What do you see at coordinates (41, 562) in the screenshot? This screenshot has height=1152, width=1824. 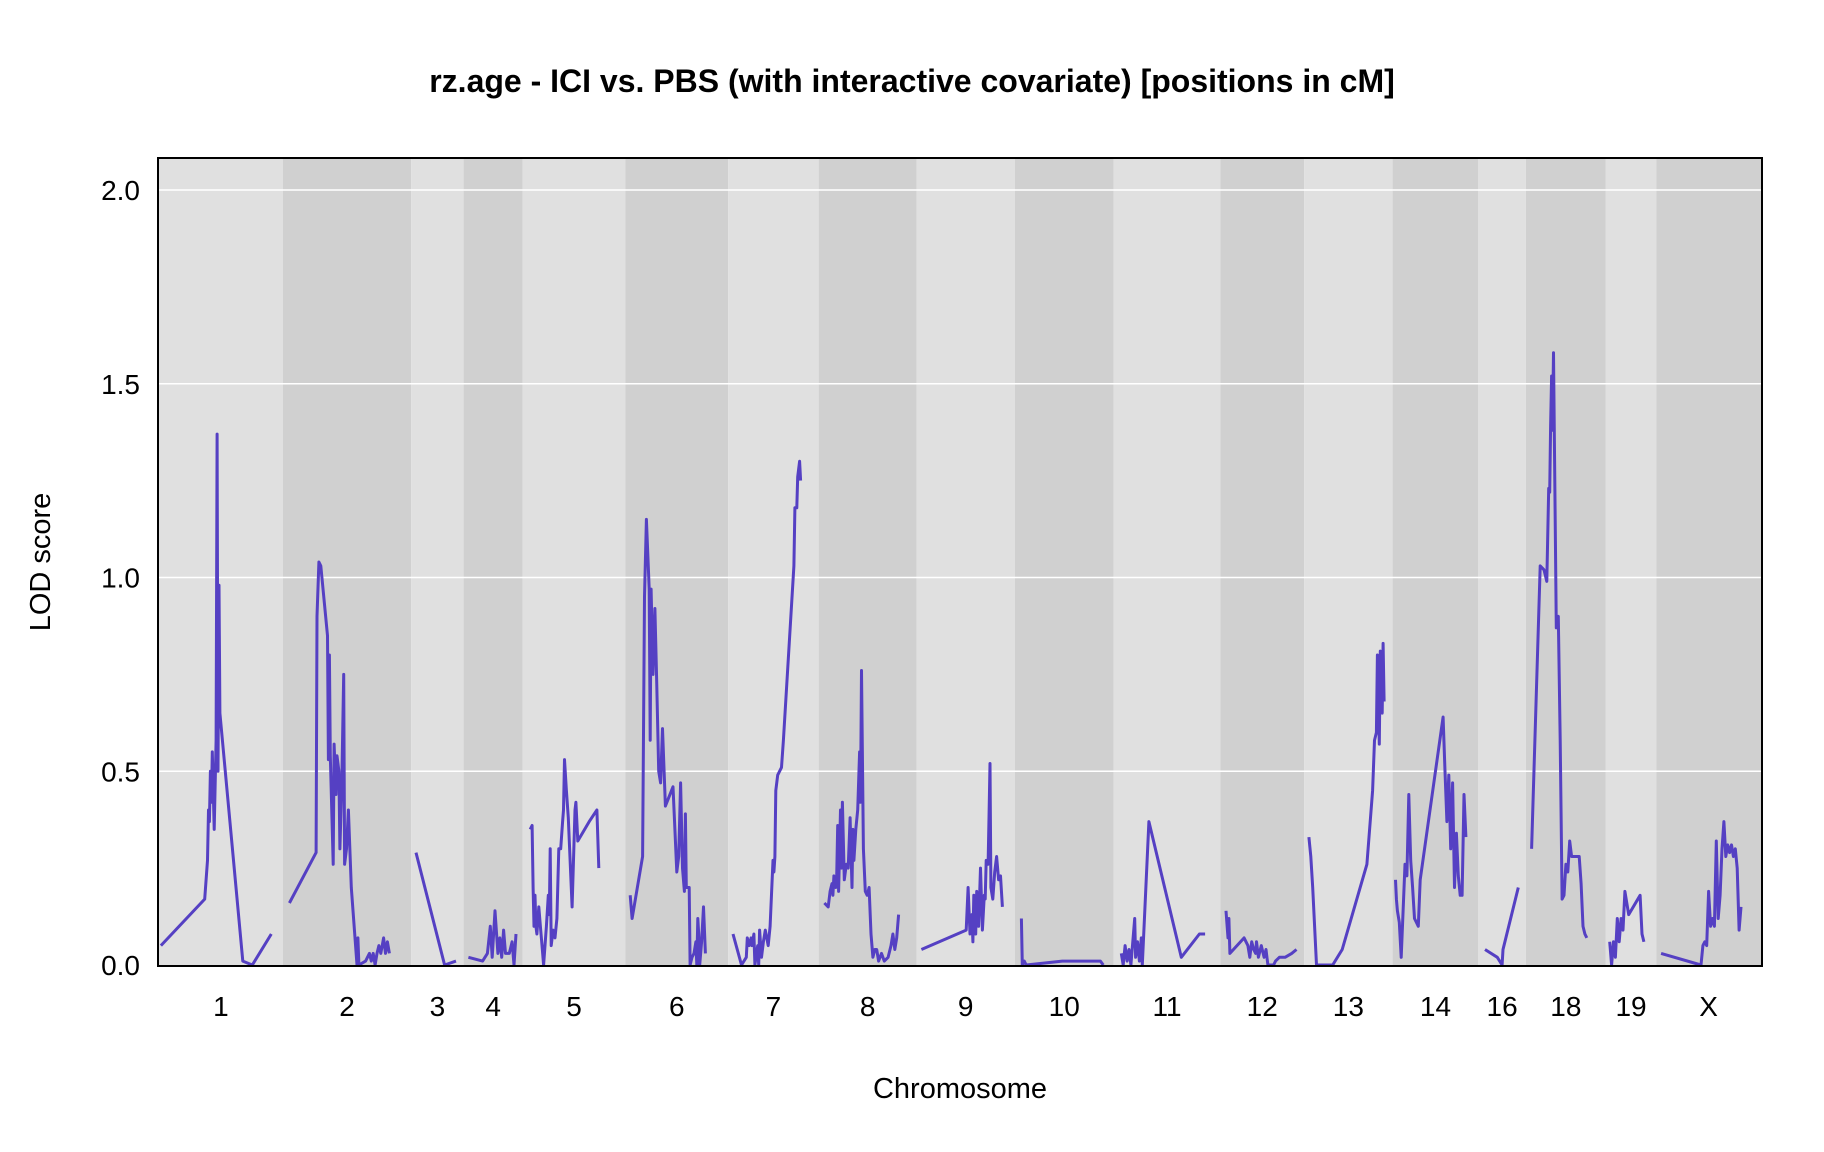 I see `y-axis-label: LOD score` at bounding box center [41, 562].